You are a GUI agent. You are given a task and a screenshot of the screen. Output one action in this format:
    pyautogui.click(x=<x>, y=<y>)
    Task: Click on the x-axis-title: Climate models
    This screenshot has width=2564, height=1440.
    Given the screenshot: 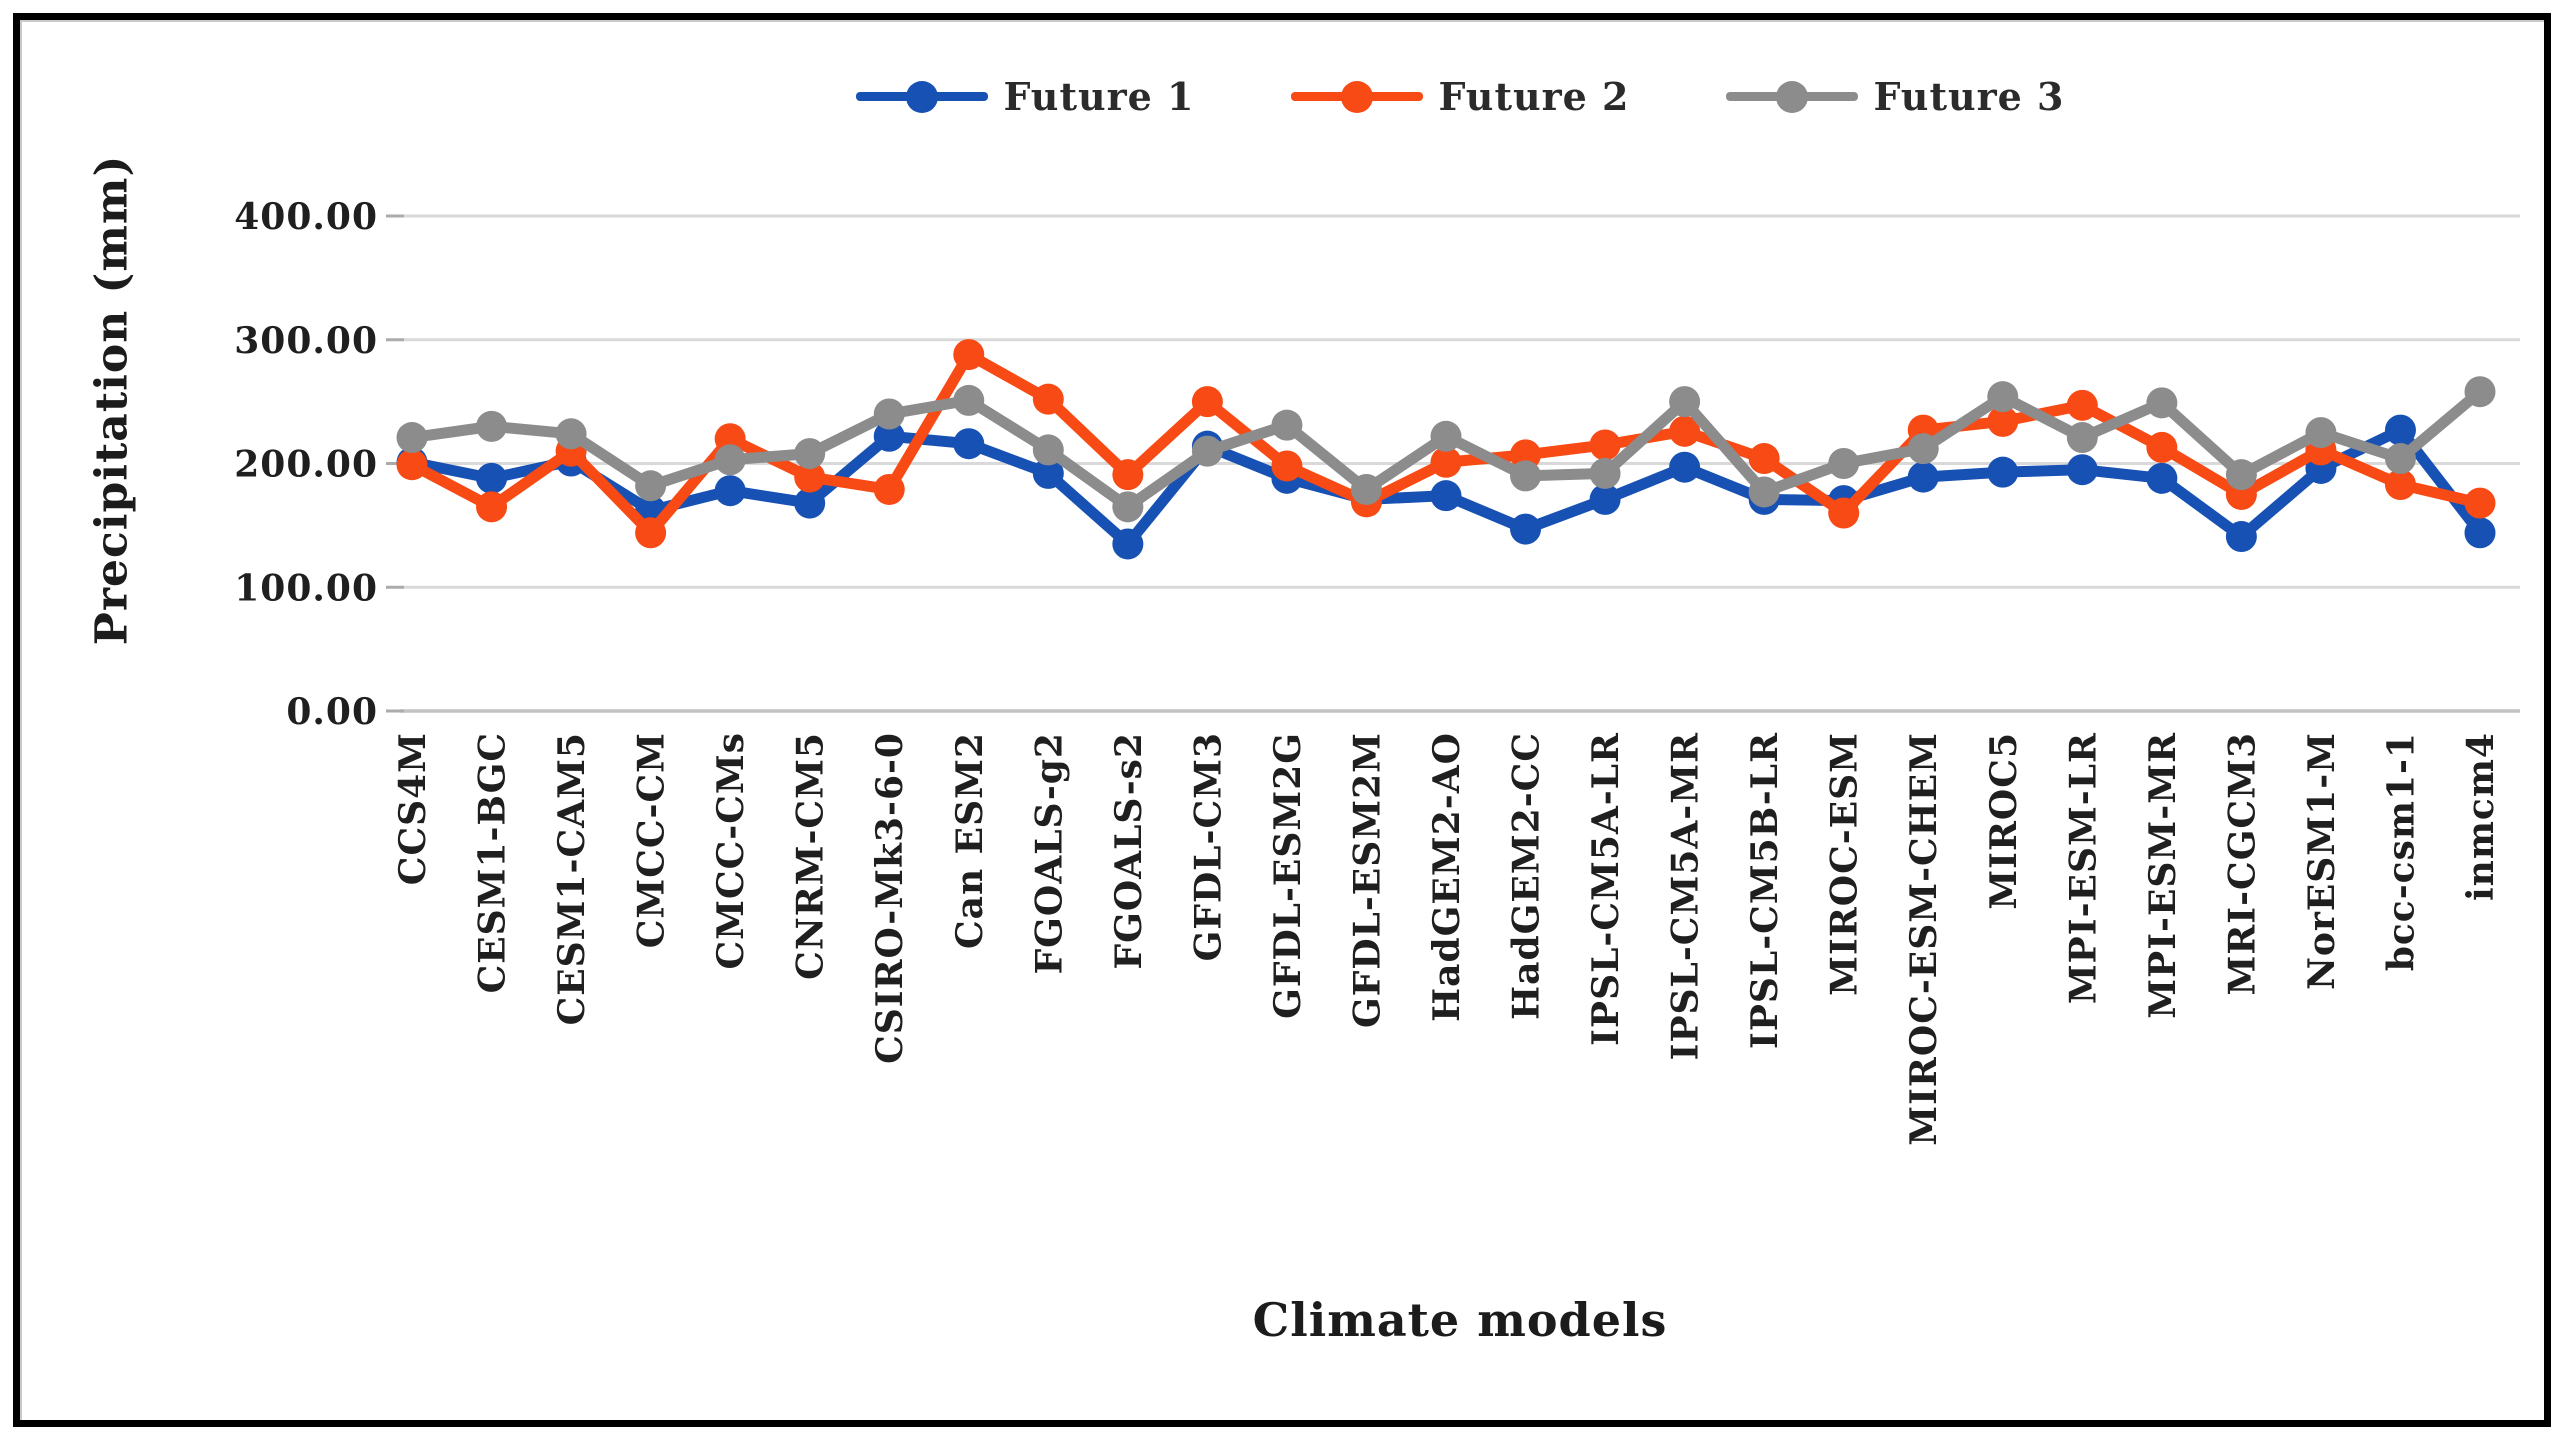 What is the action you would take?
    pyautogui.click(x=1460, y=1320)
    